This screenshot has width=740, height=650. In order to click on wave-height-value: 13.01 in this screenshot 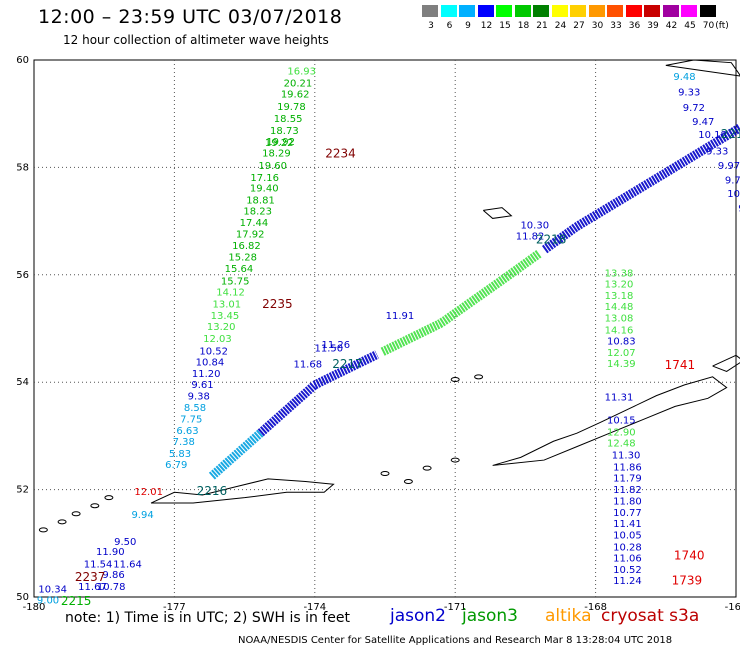, I will do `click(226, 305)`.